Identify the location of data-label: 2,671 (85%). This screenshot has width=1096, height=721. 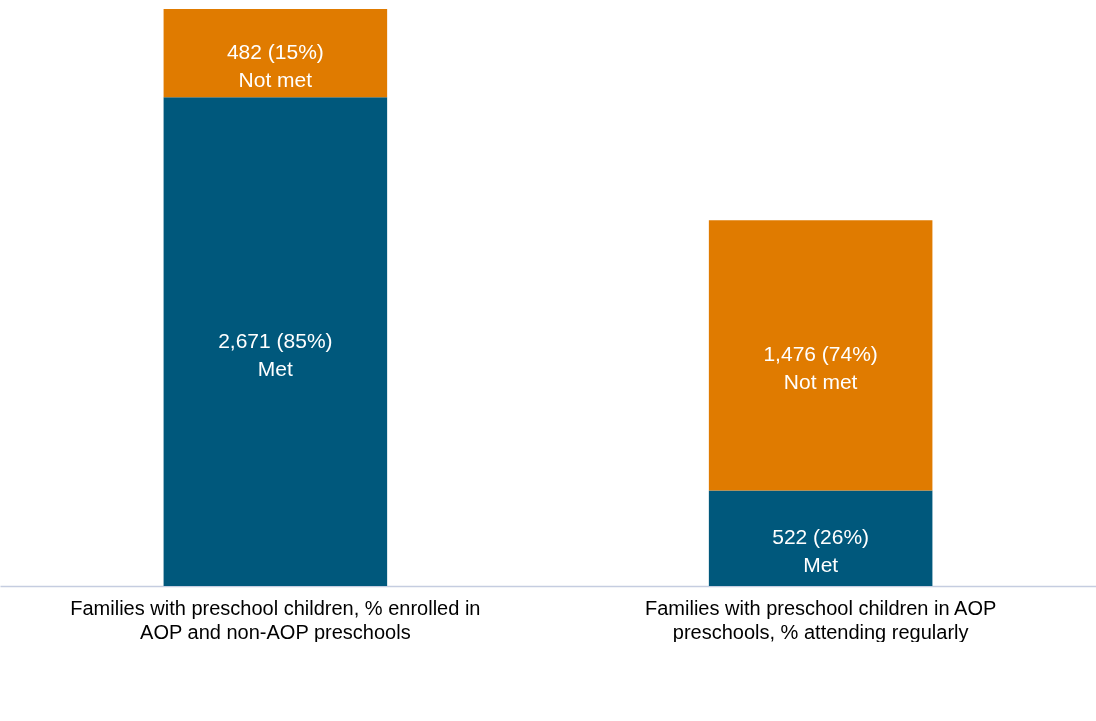
(275, 340).